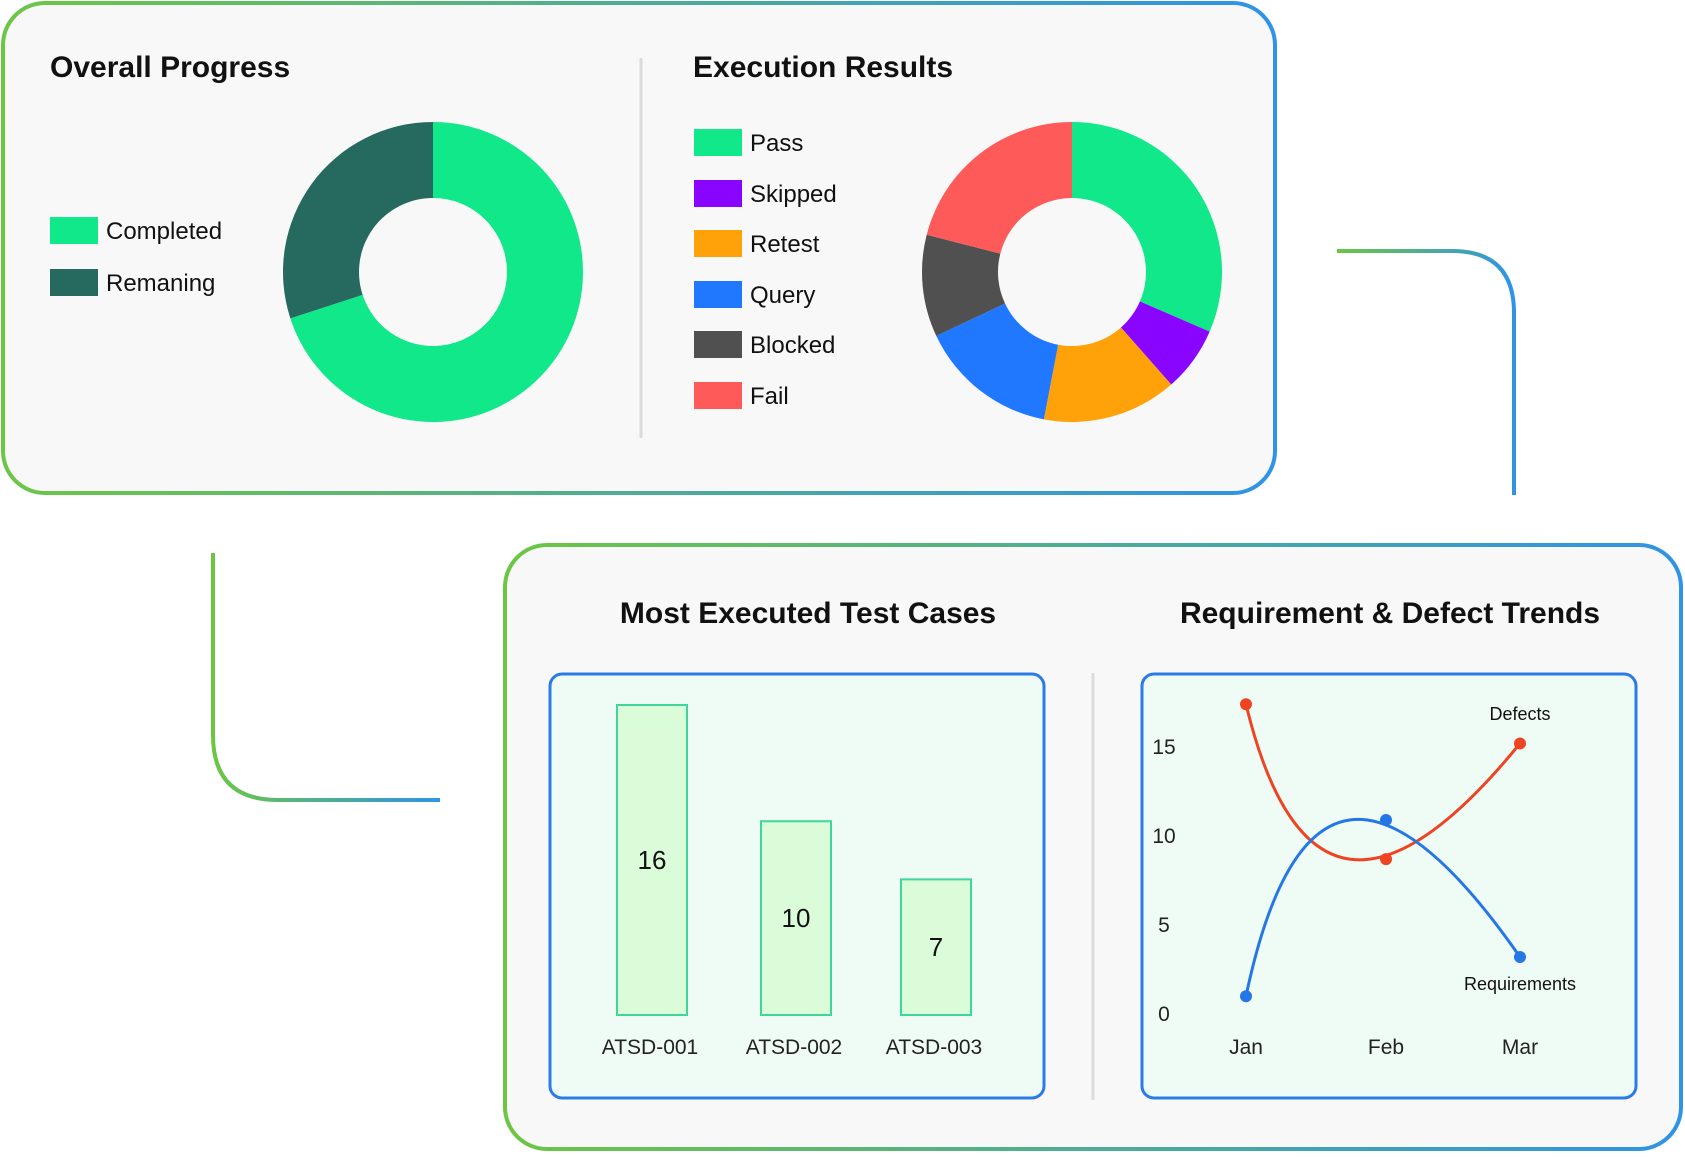 This screenshot has width=1685, height=1157. Describe the element at coordinates (793, 194) in the screenshot. I see `legend-label-skipped: Skipped` at that location.